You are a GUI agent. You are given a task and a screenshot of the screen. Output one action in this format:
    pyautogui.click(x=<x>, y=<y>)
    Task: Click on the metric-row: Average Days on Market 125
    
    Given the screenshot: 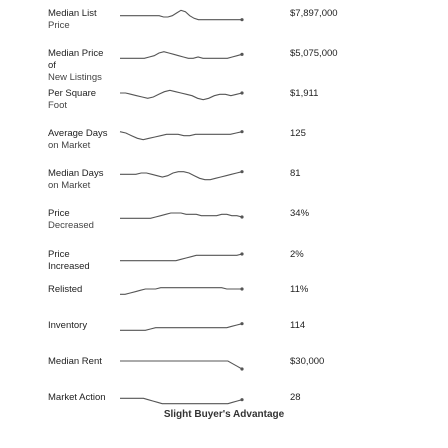 What is the action you would take?
    pyautogui.click(x=224, y=145)
    